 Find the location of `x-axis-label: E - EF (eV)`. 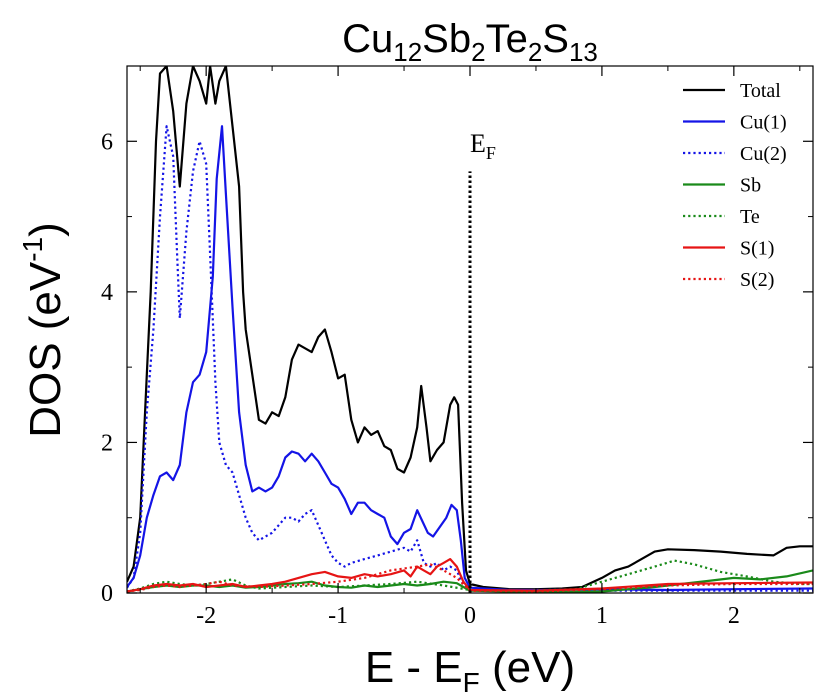

x-axis-label: E - EF (eV) is located at coordinates (470, 670).